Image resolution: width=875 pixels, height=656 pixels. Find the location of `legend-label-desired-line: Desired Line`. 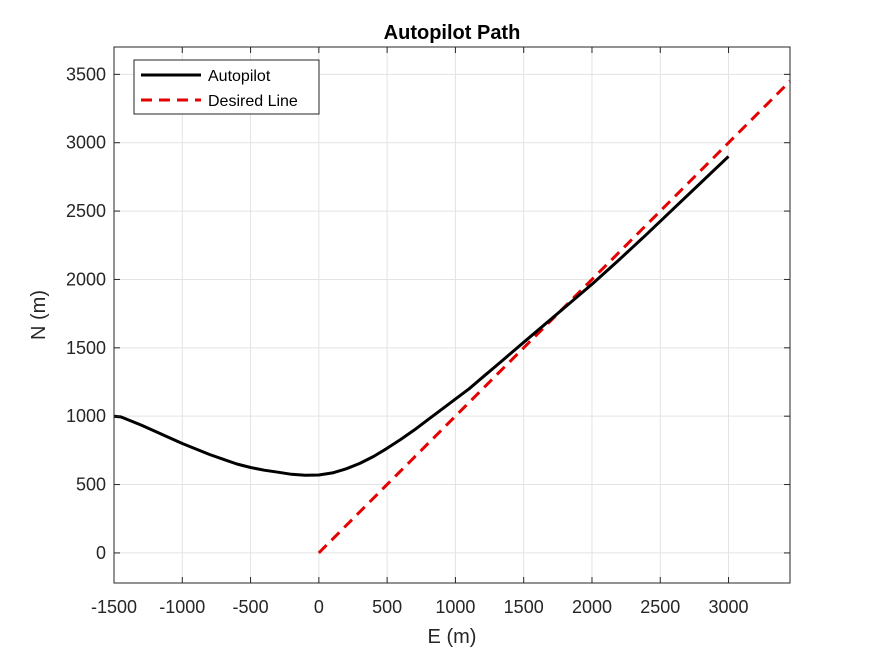

legend-label-desired-line: Desired Line is located at coordinates (253, 101).